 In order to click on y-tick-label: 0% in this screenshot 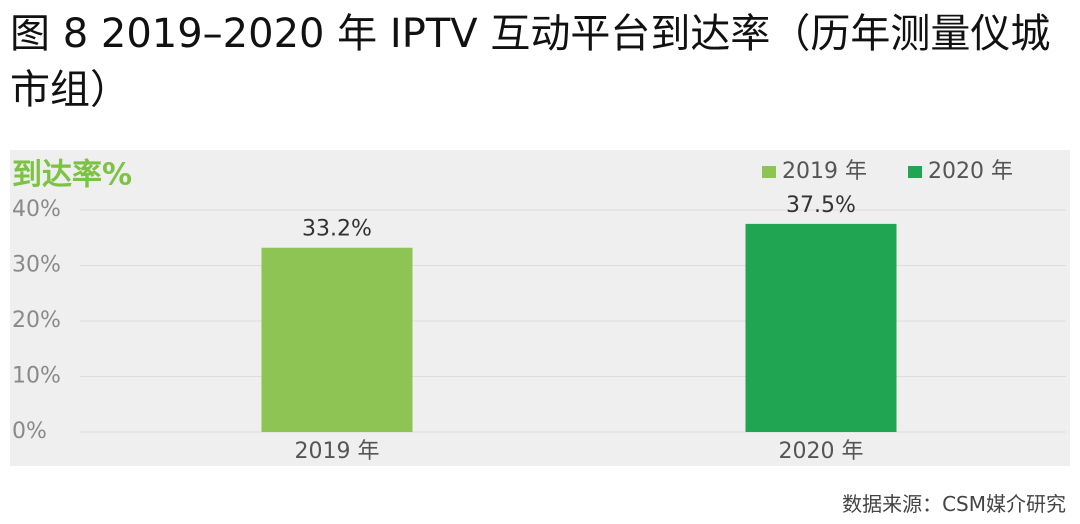, I will do `click(29, 431)`.